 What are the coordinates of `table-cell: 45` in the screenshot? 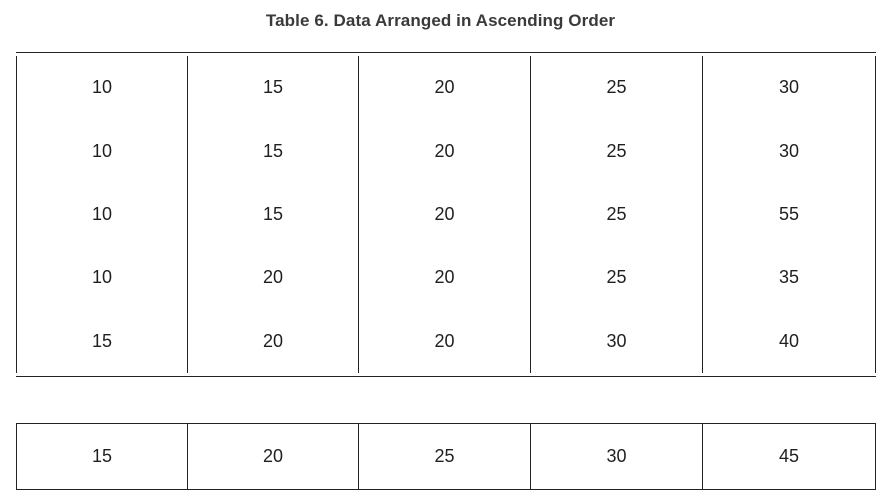 It's located at (789, 456).